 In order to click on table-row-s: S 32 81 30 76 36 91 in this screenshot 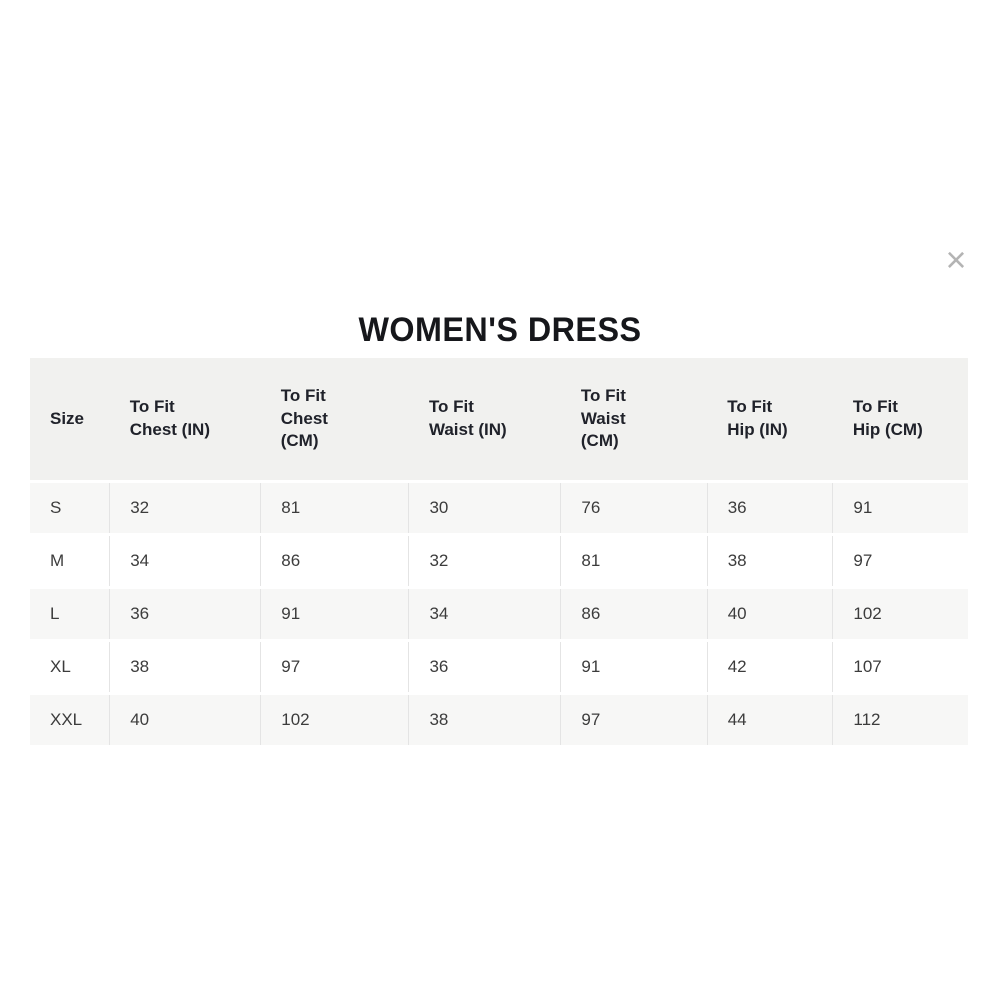, I will do `click(499, 508)`.